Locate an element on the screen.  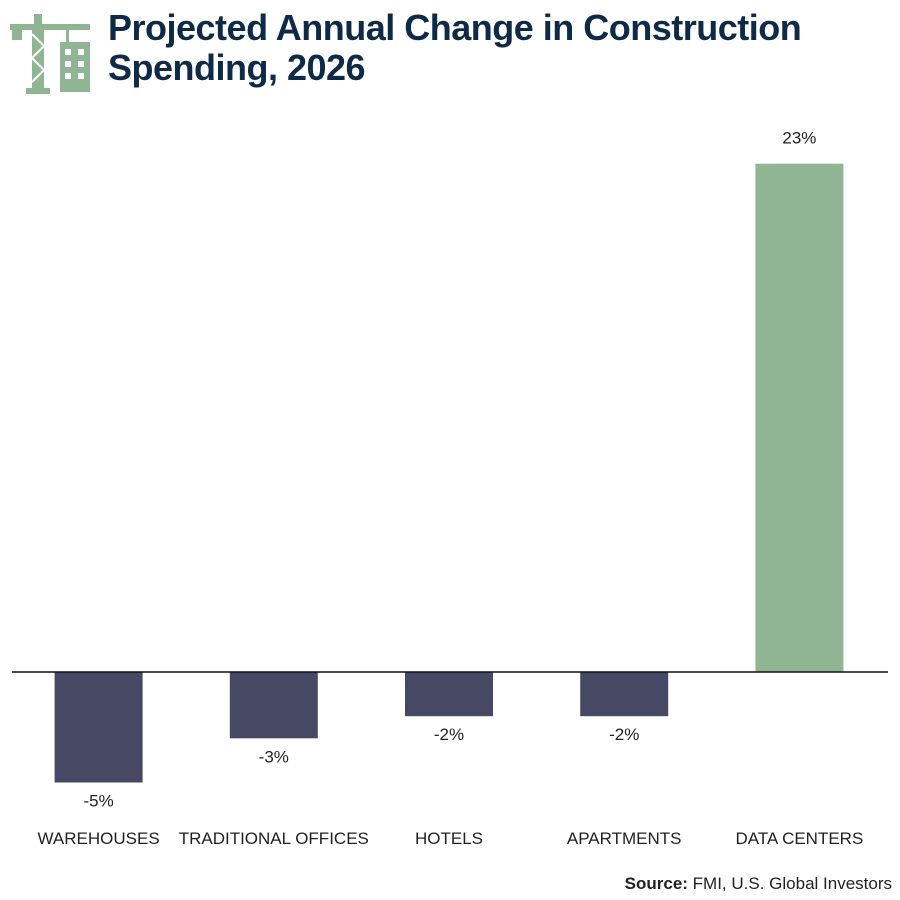
bar-traditional-offices is located at coordinates (273, 705).